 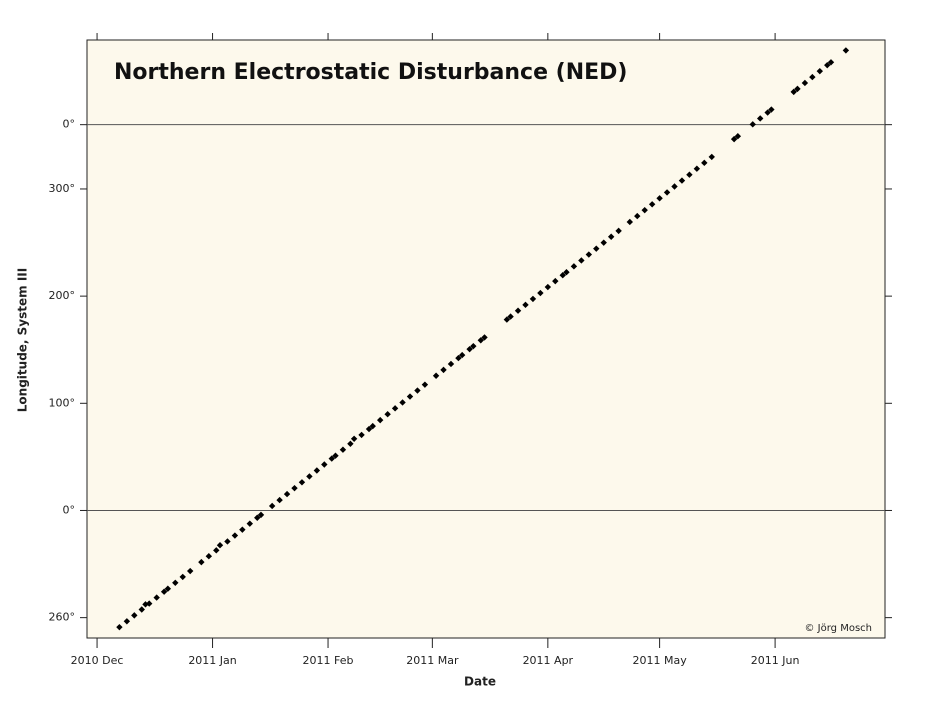 What do you see at coordinates (548, 660) in the screenshot?
I see `x-tick-label: 2011 Apr` at bounding box center [548, 660].